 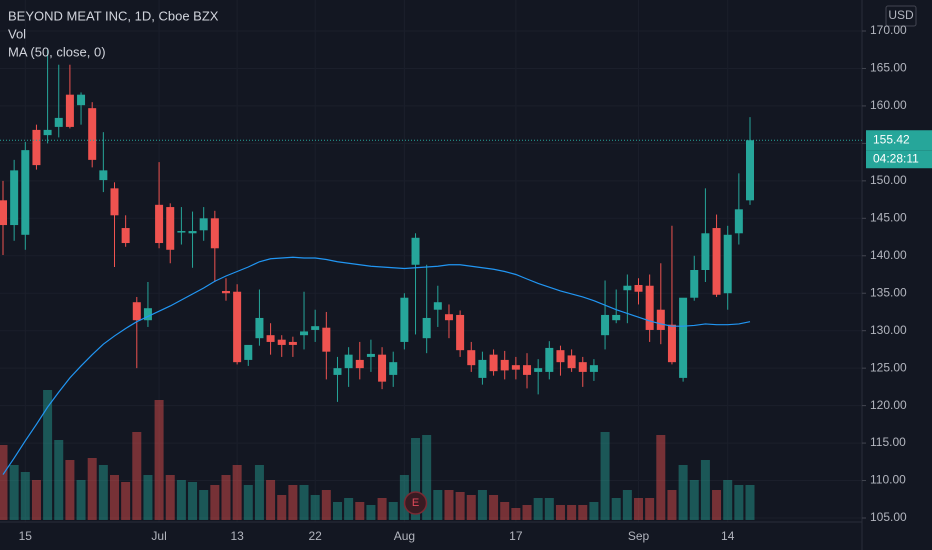 I want to click on x-tick-label: 15, so click(x=26, y=536).